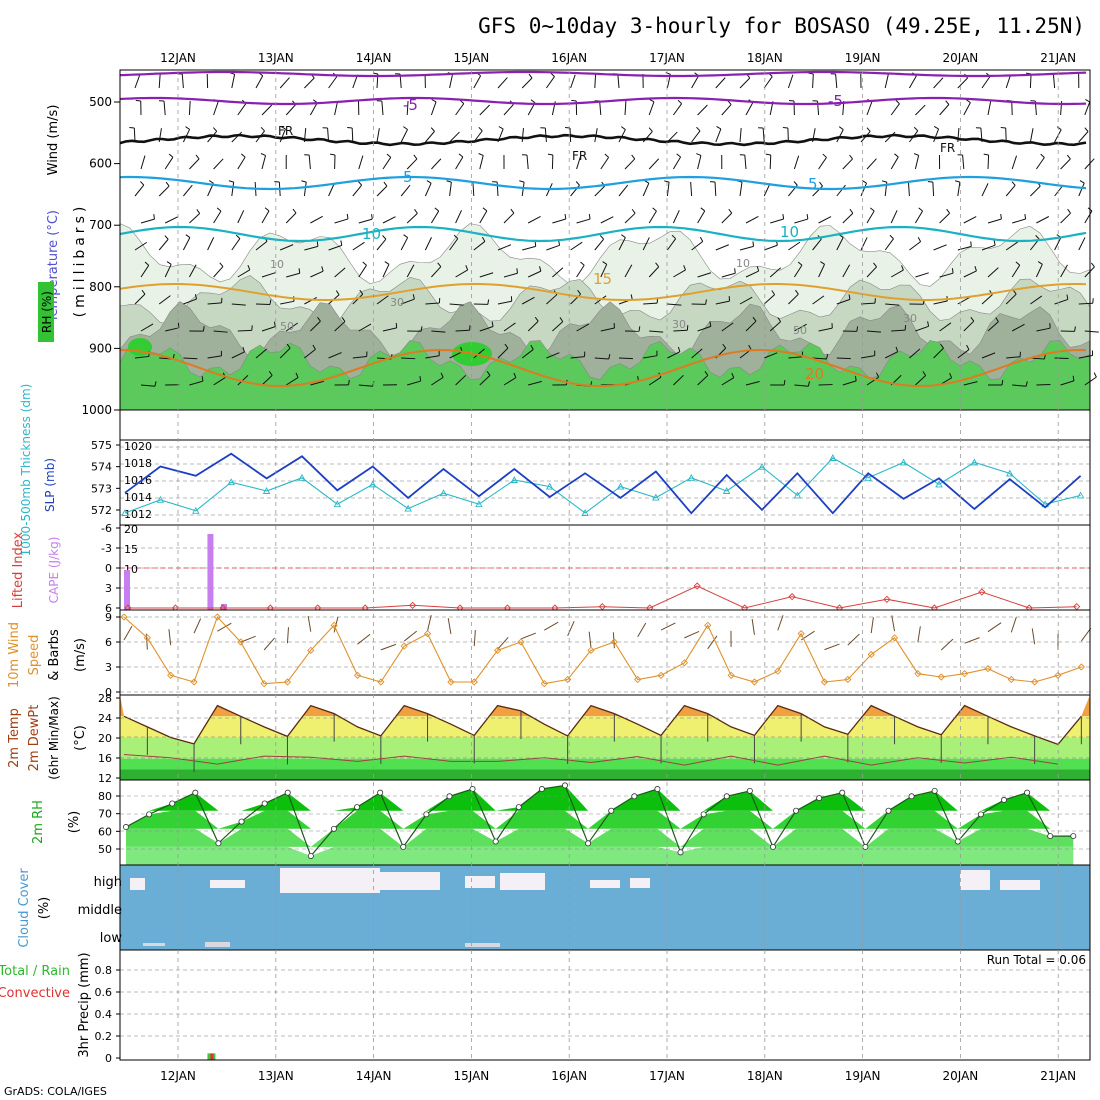 This screenshot has height=1100, width=1100. I want to click on isotherm-freezing, so click(603, 140).